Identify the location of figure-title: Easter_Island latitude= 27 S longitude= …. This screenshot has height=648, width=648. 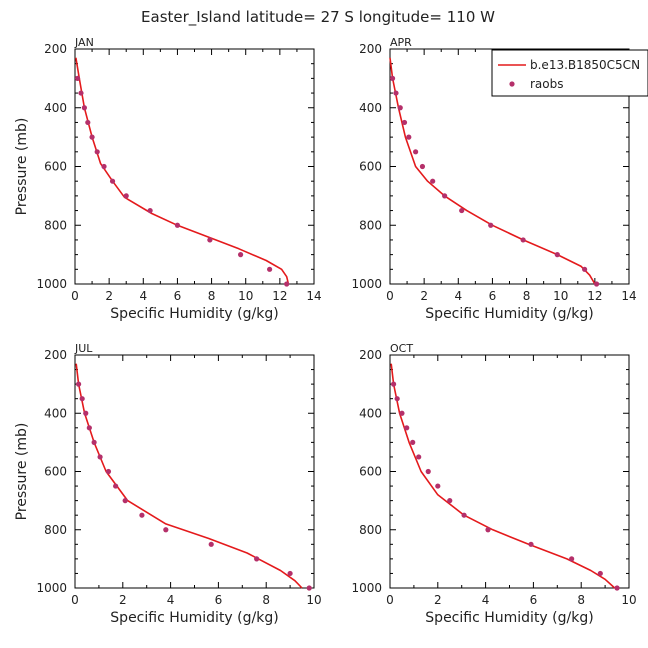
(318, 17).